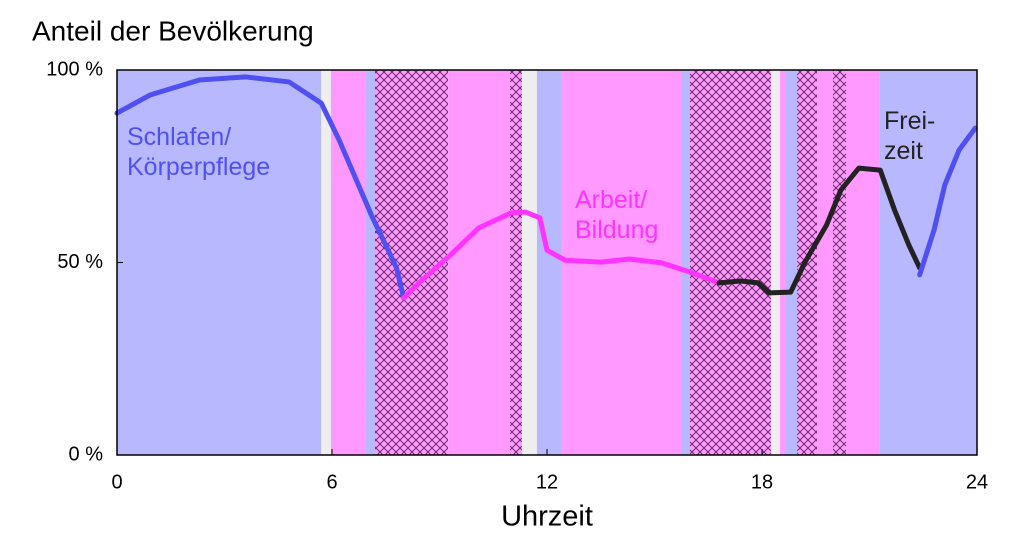 This screenshot has height=538, width=1024. Describe the element at coordinates (547, 517) in the screenshot. I see `x-axis-label: Uhrzeit` at that location.